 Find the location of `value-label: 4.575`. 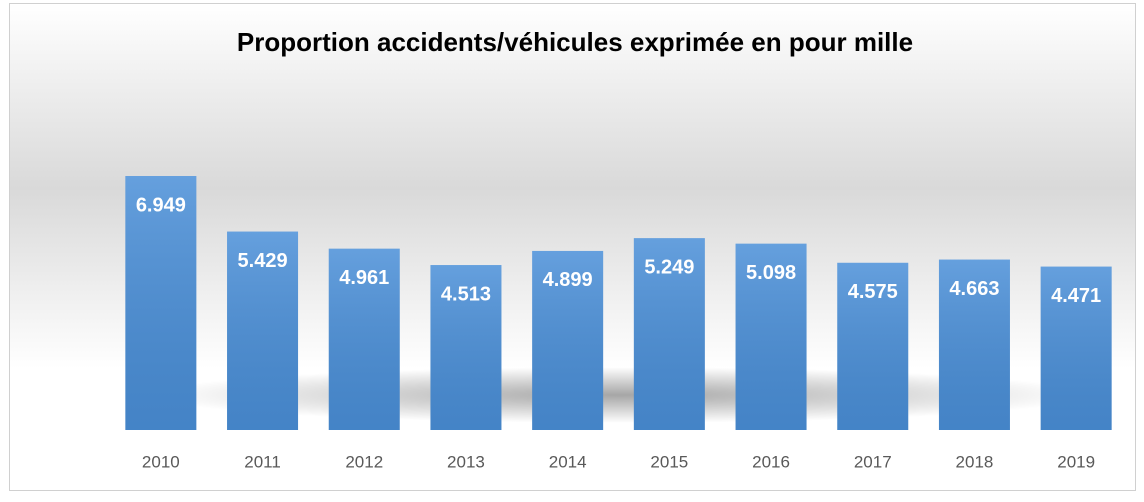

value-label: 4.575 is located at coordinates (873, 292).